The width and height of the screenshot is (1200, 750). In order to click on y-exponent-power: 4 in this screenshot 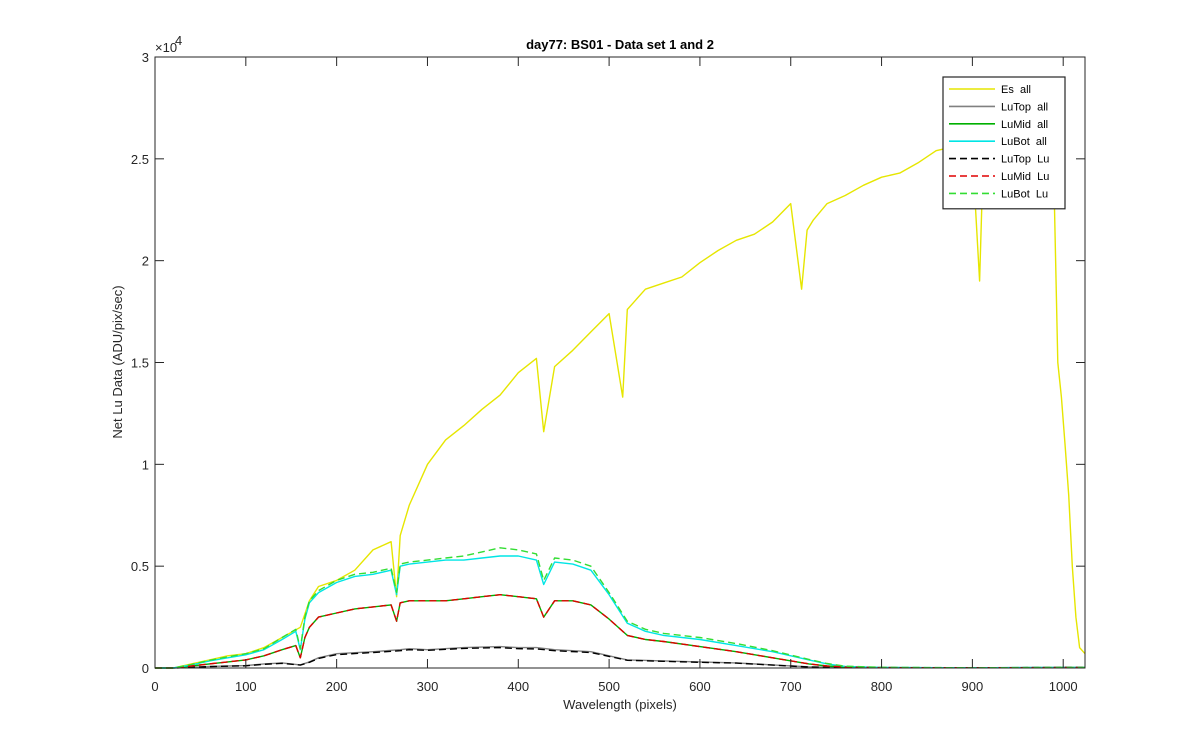, I will do `click(178, 40)`.